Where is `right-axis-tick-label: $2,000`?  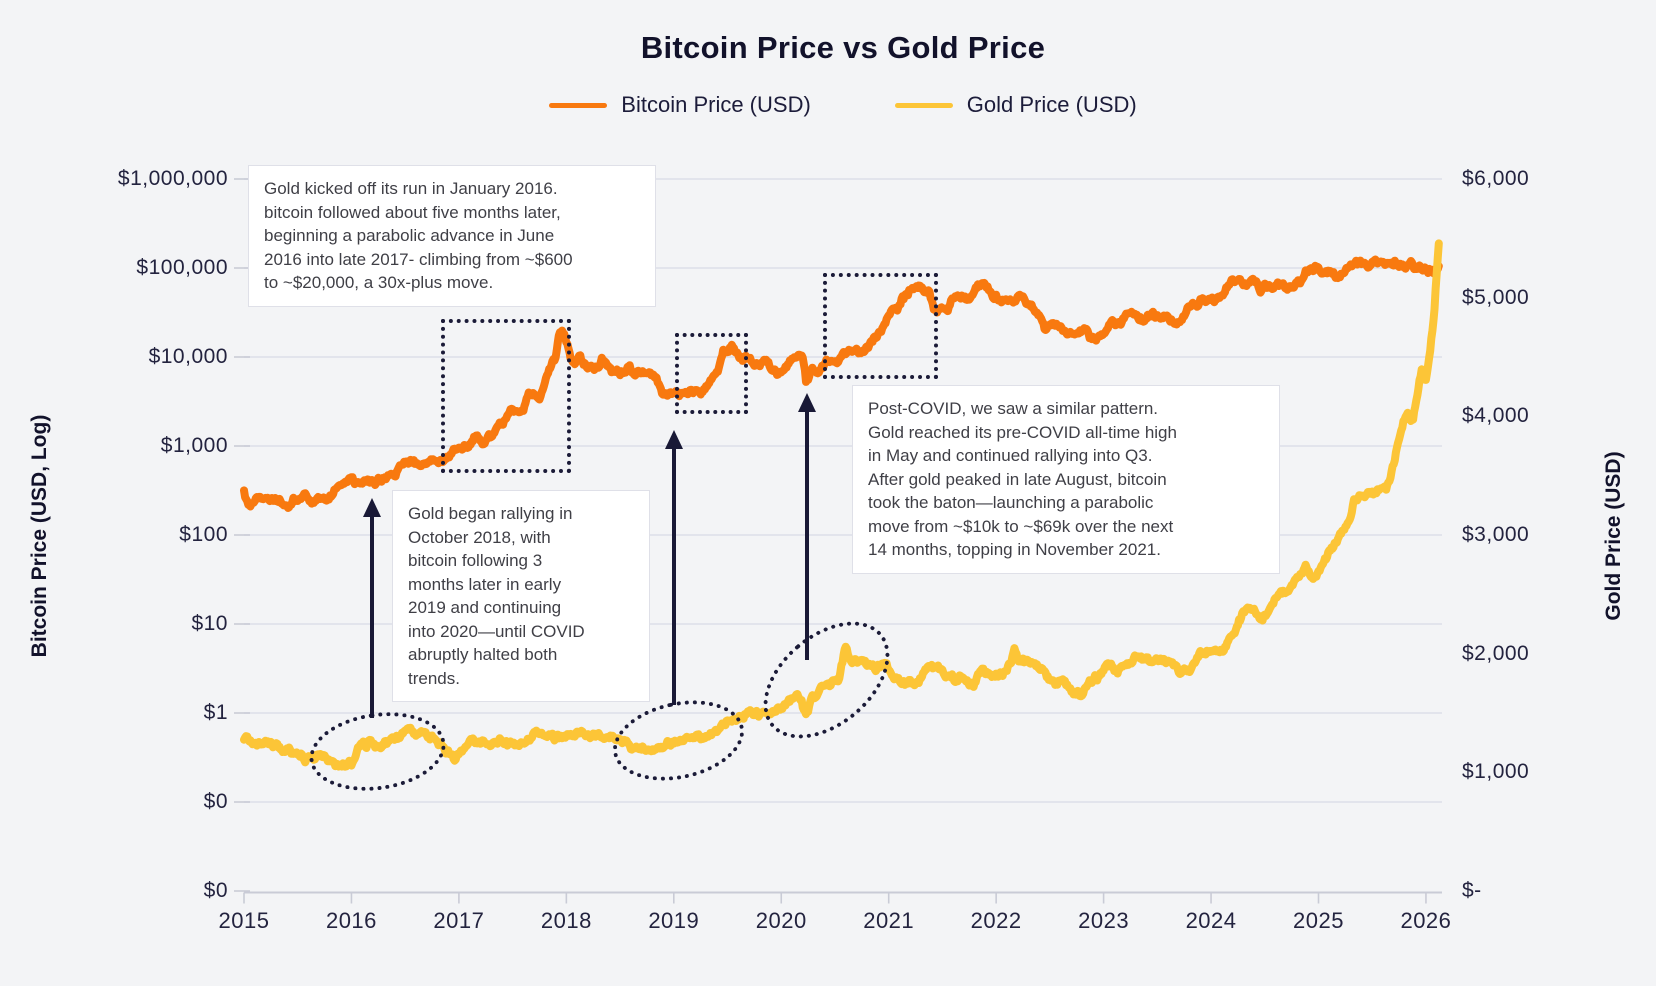 right-axis-tick-label: $2,000 is located at coordinates (1496, 653).